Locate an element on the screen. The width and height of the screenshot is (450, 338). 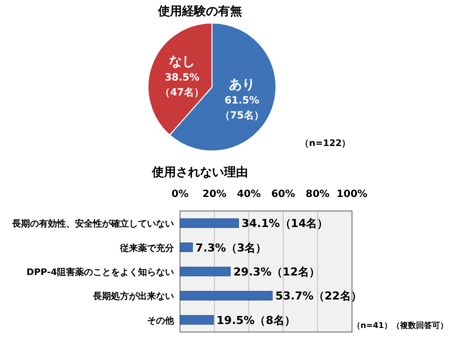
text: （n=122） is located at coordinates (325, 144).